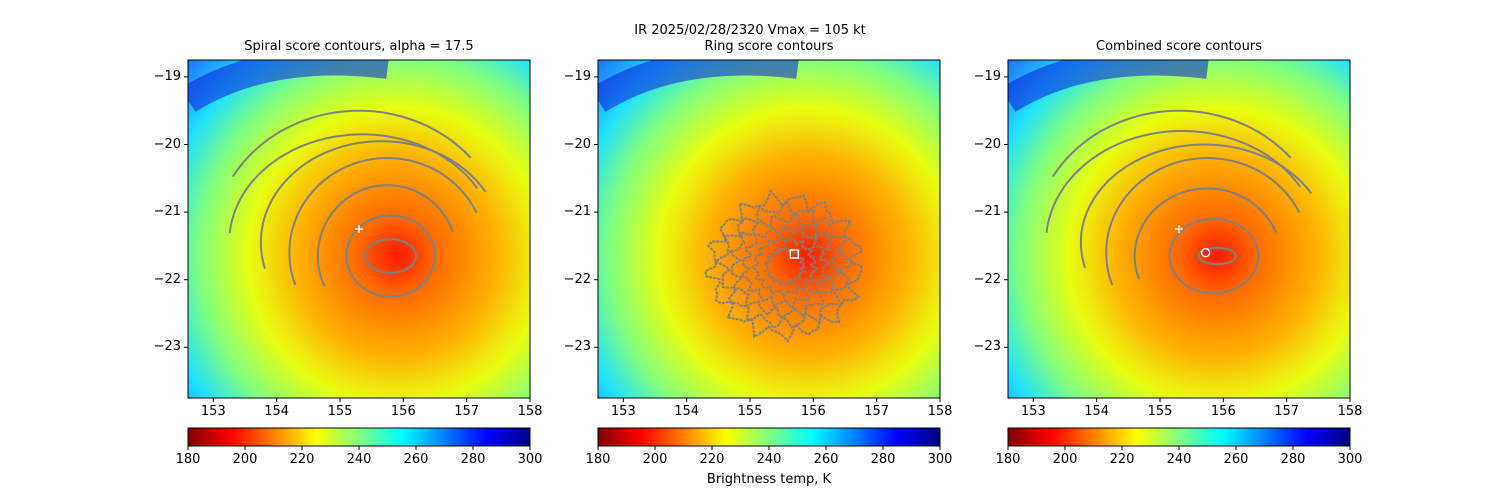 Image resolution: width=1500 pixels, height=500 pixels. What do you see at coordinates (1179, 46) in the screenshot?
I see `panel-title-combined: Combined score contours` at bounding box center [1179, 46].